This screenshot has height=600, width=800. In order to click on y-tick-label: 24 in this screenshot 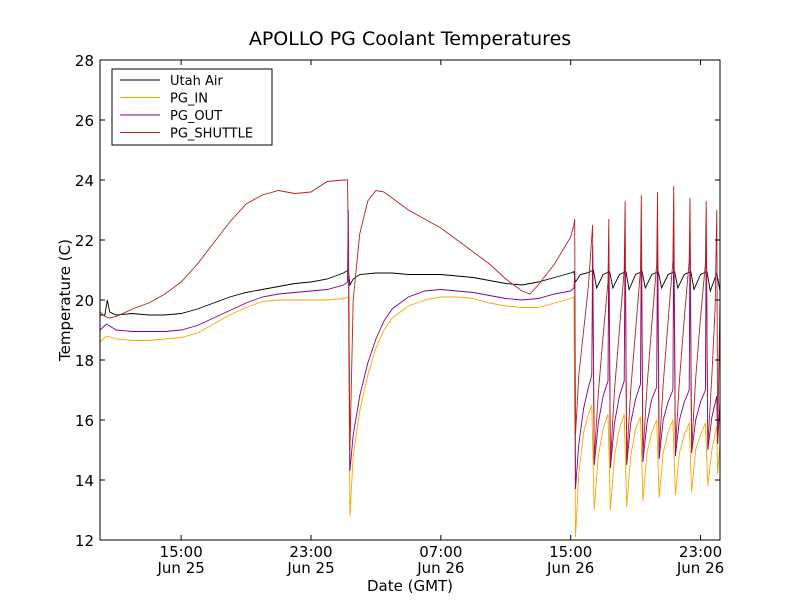, I will do `click(84, 181)`.